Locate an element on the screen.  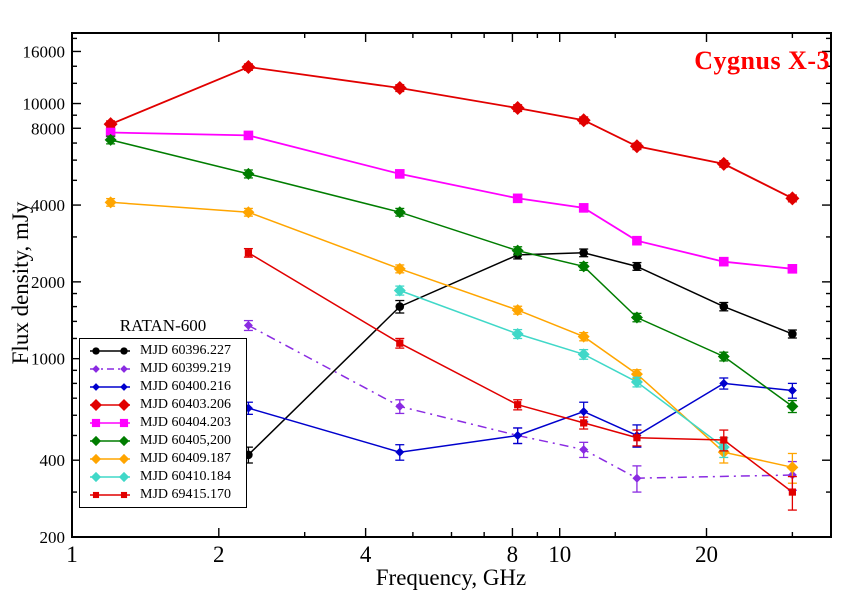
legend-item-2: MJD 60400.216 is located at coordinates (163, 386).